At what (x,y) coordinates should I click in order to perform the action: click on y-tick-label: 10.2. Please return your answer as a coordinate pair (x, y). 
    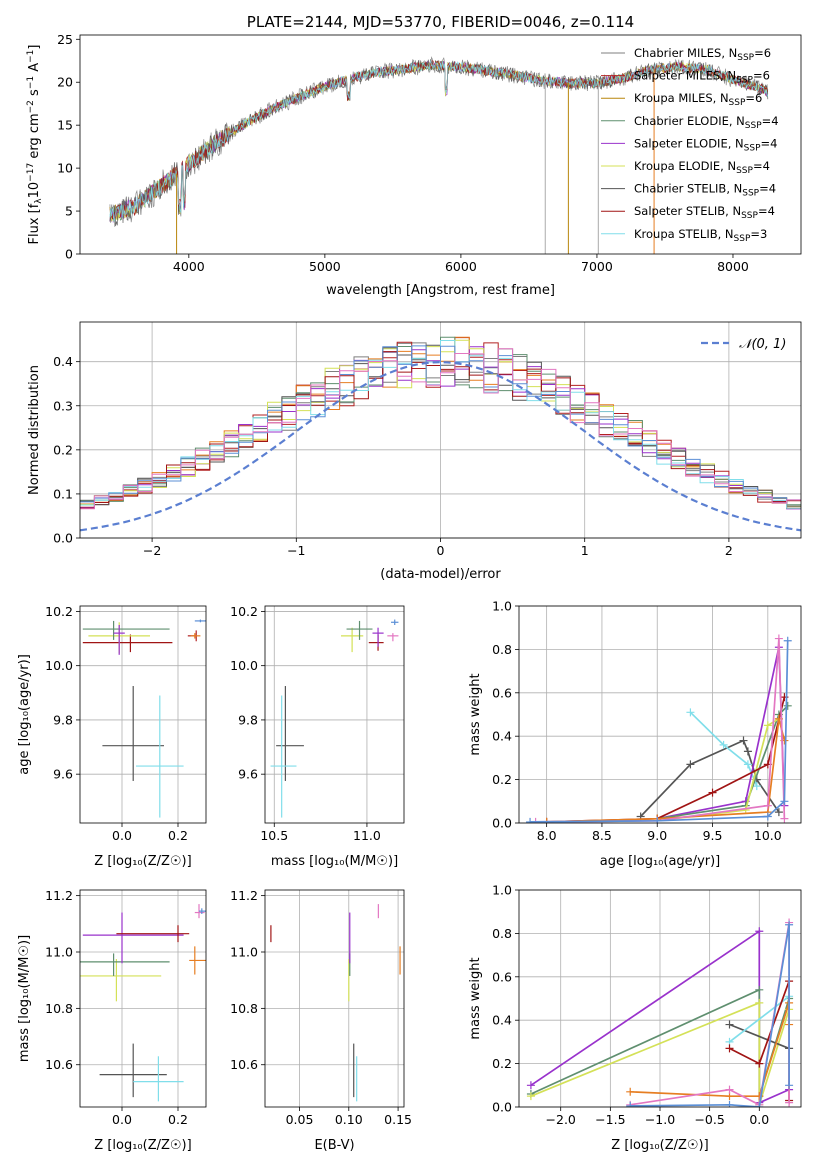
    Looking at the image, I should click on (244, 611).